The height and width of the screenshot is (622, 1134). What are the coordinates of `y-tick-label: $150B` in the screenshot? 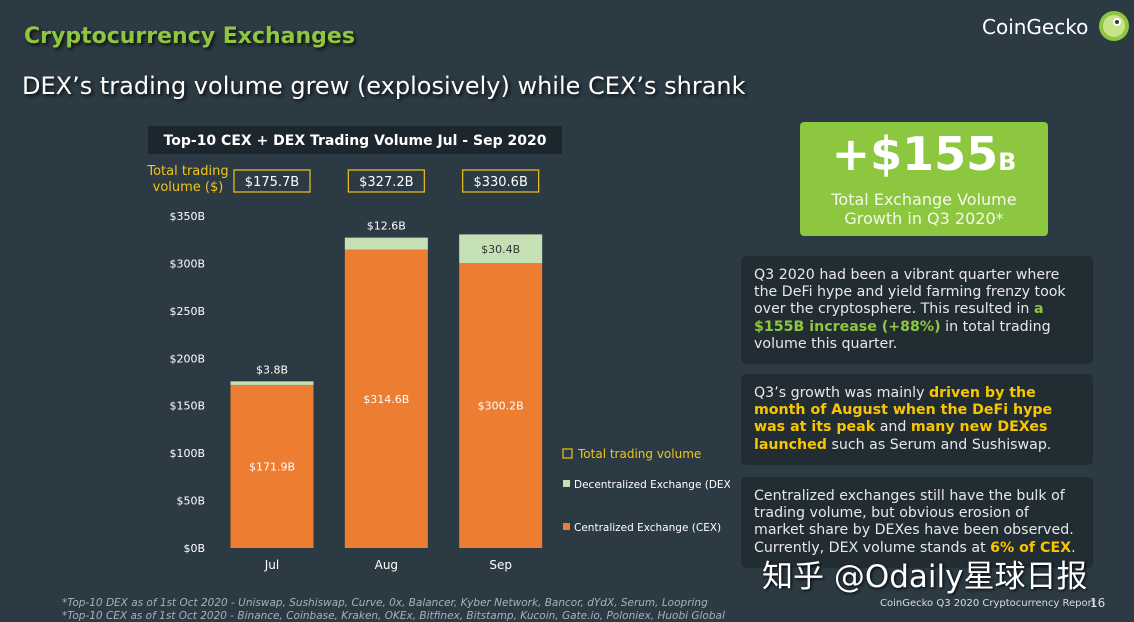 It's located at (187, 406).